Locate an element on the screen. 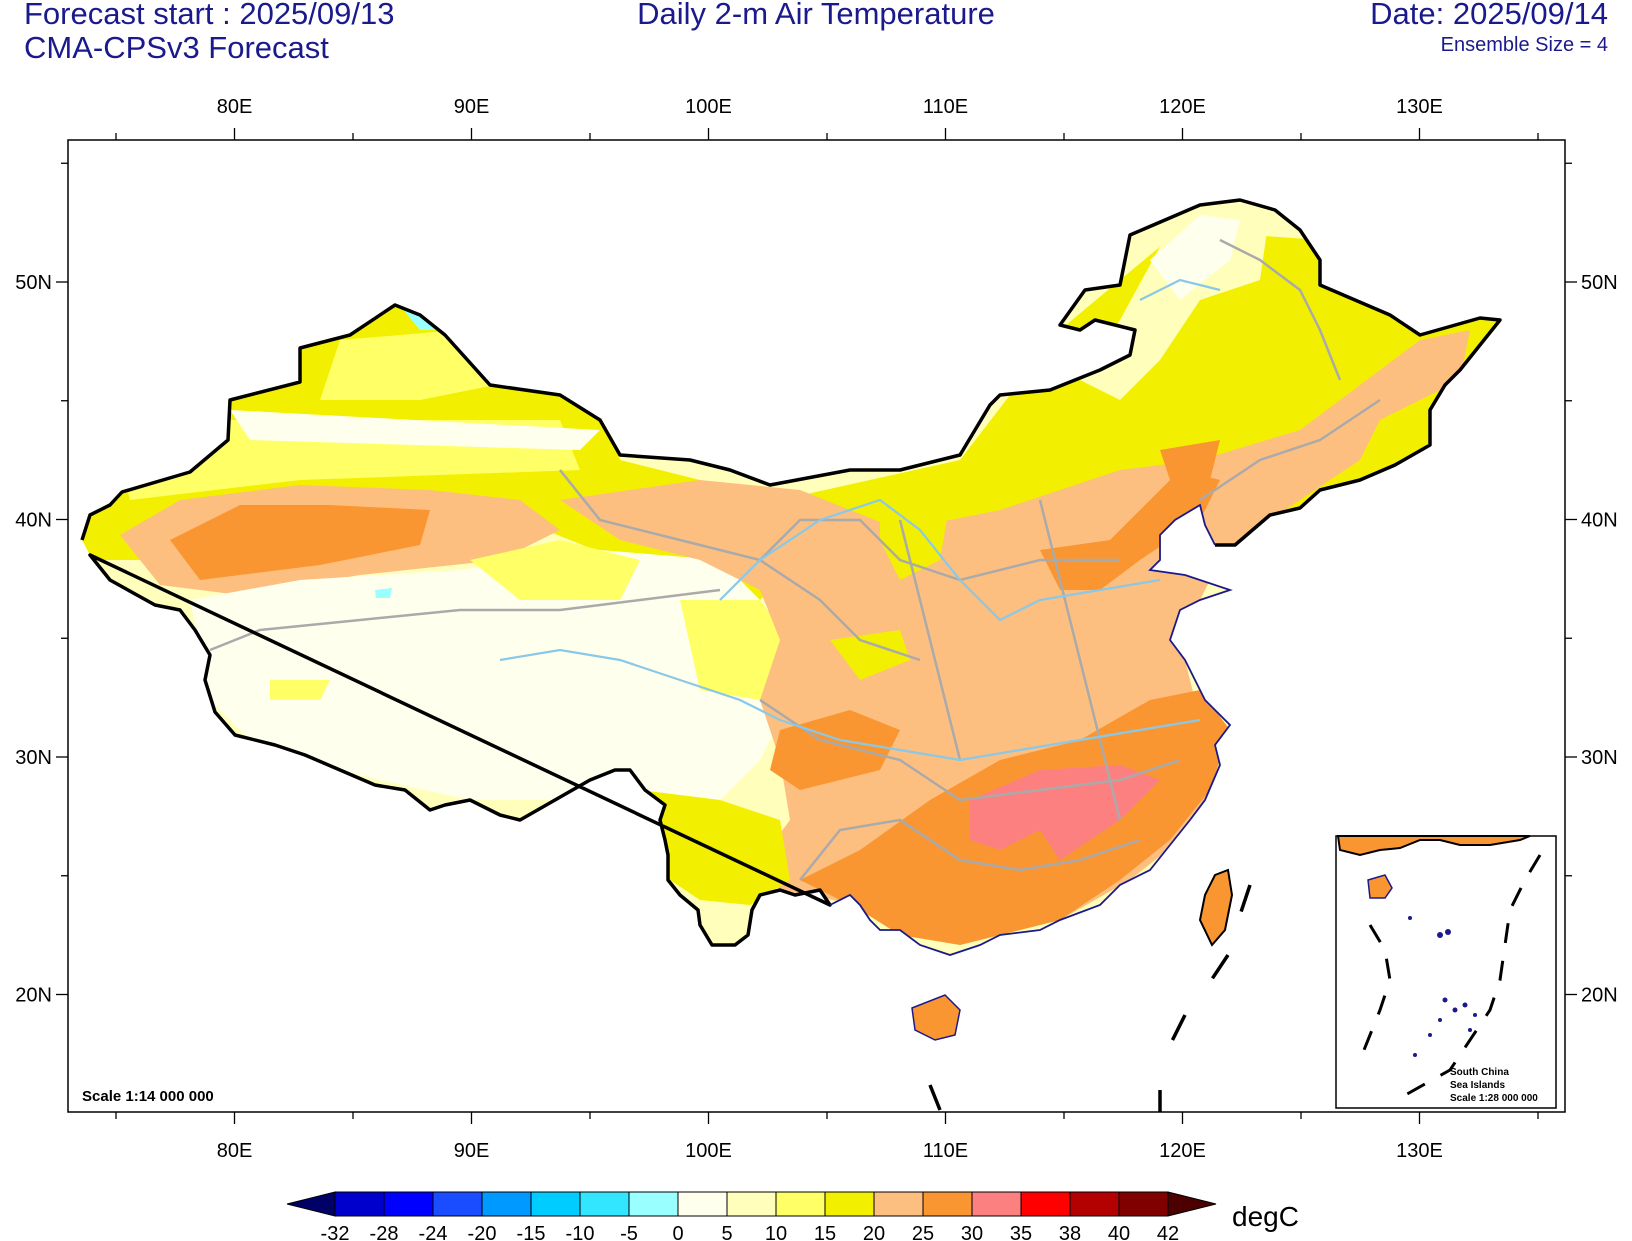 The image size is (1632, 1241). colorbar: -32 -28 -24 -20 -15 -10 -5 0 5 10 15 20 25 30 35 38 40 42 is located at coordinates (751, 1216).